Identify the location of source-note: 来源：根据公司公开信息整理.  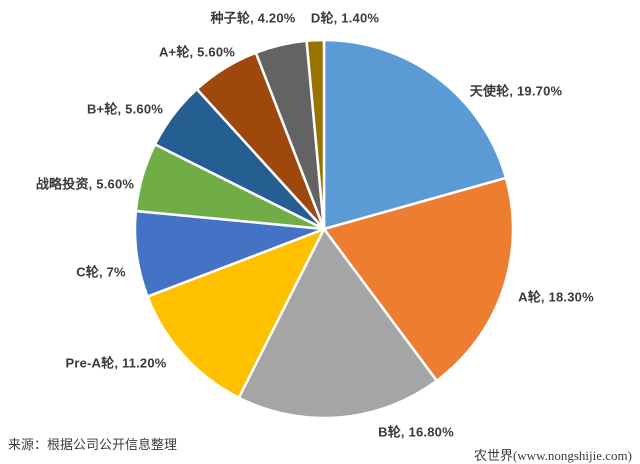
(93, 444).